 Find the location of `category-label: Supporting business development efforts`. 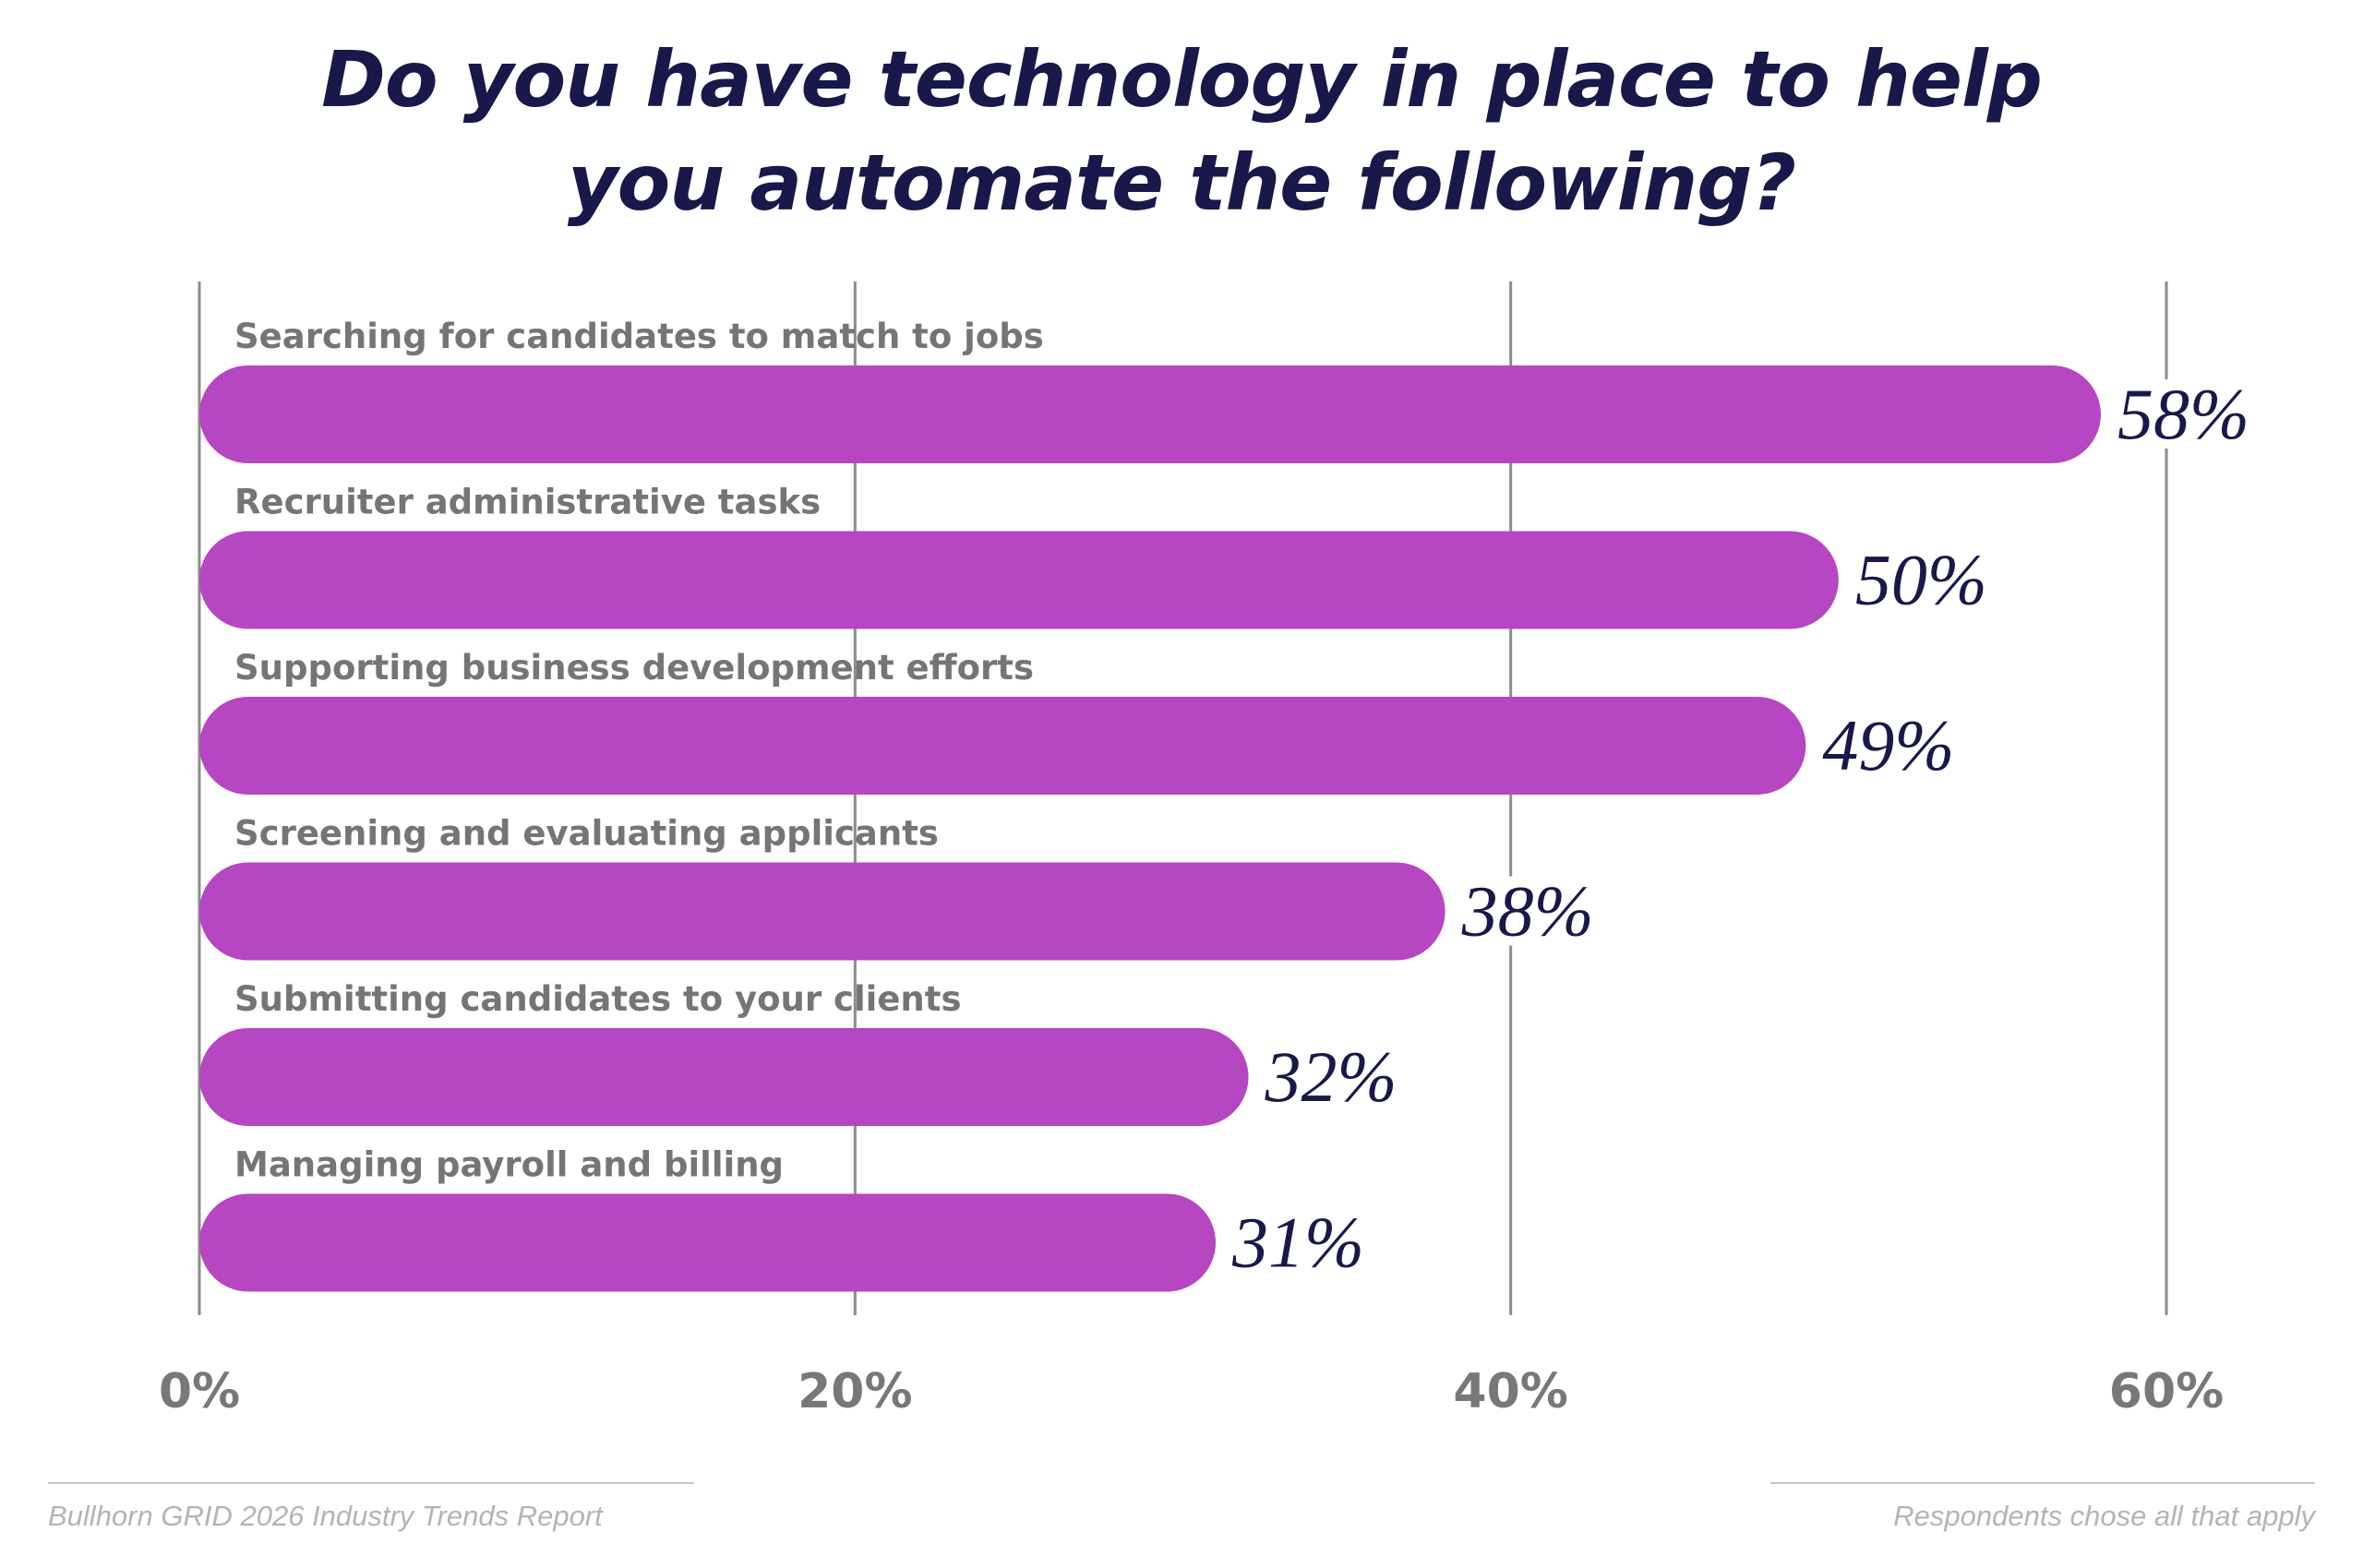

category-label: Supporting business development efforts is located at coordinates (634, 668).